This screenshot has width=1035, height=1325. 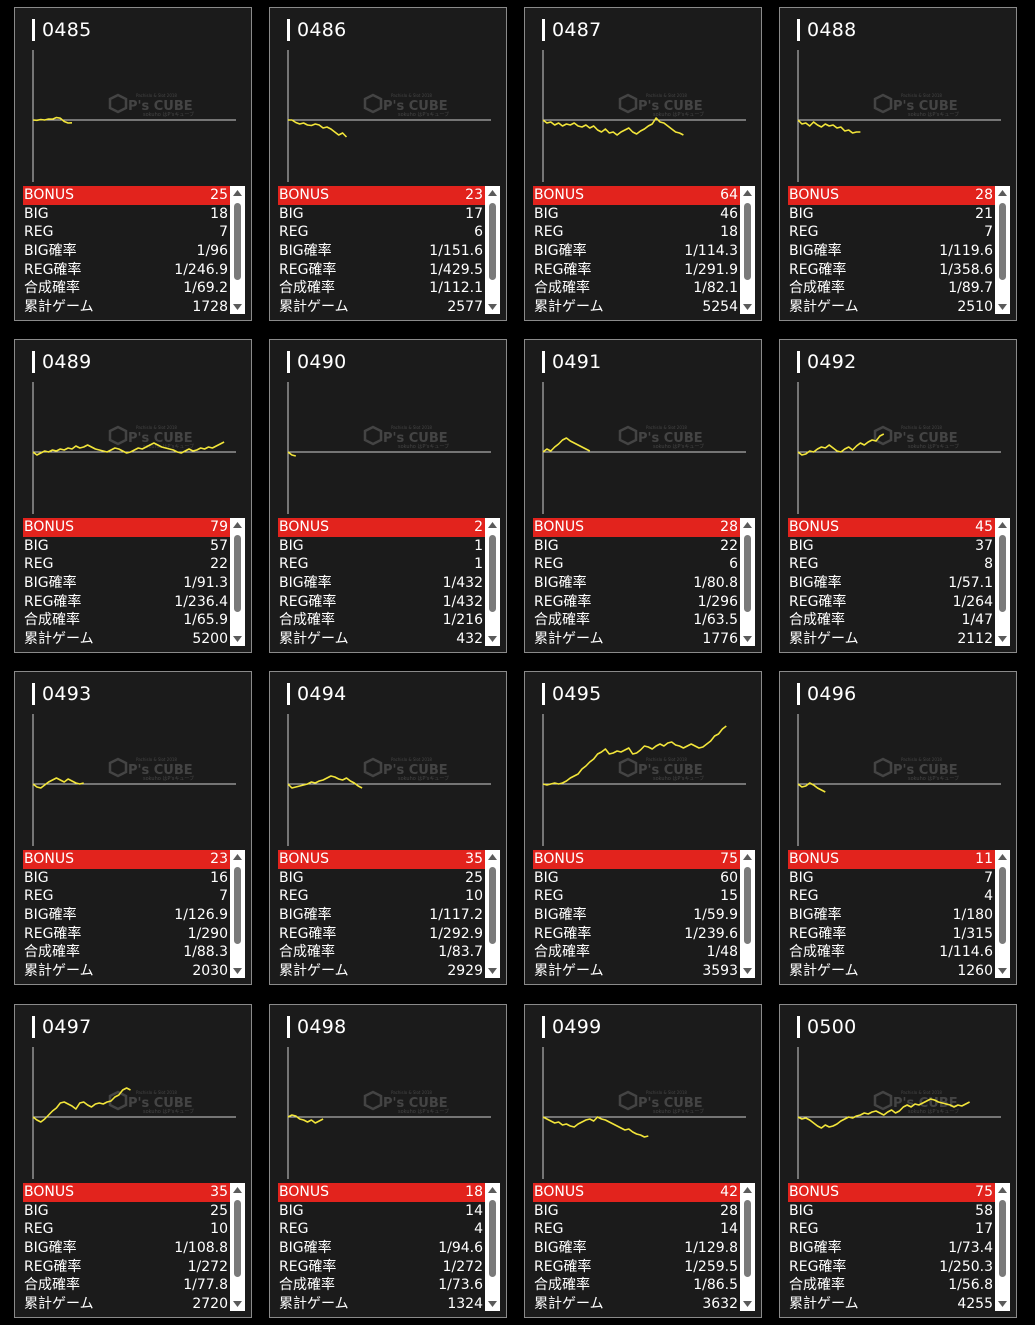 I want to click on total-rate-value: 1/216, so click(x=462, y=620).